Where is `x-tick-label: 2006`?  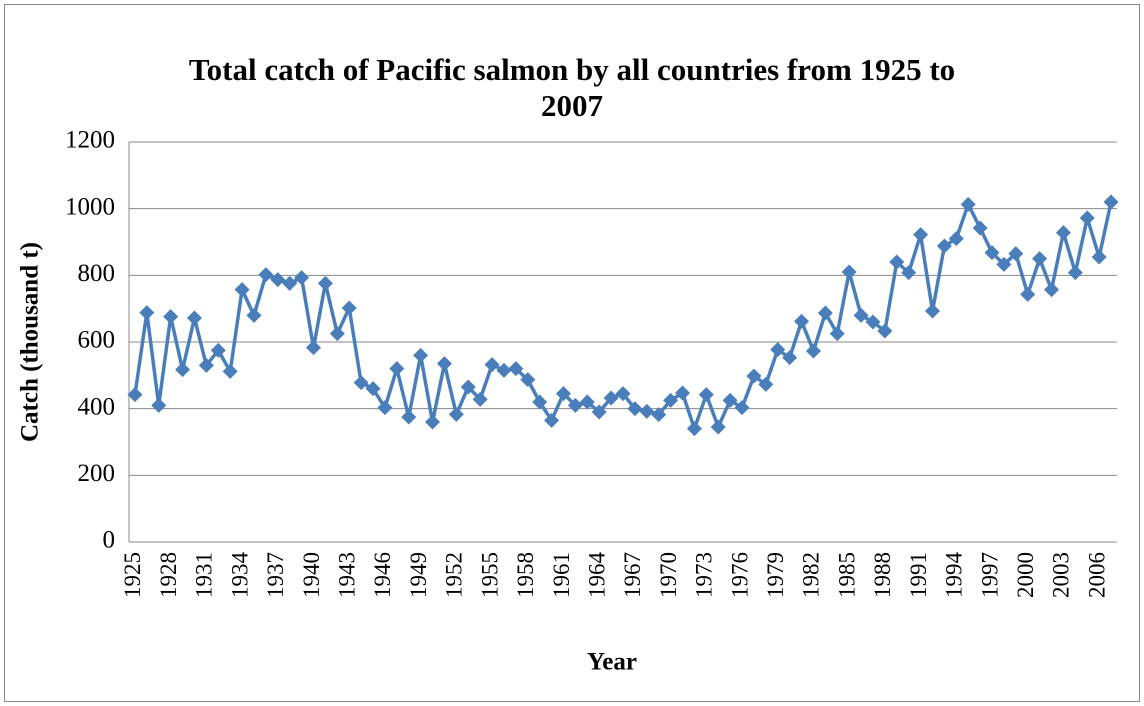 x-tick-label: 2006 is located at coordinates (1096, 575).